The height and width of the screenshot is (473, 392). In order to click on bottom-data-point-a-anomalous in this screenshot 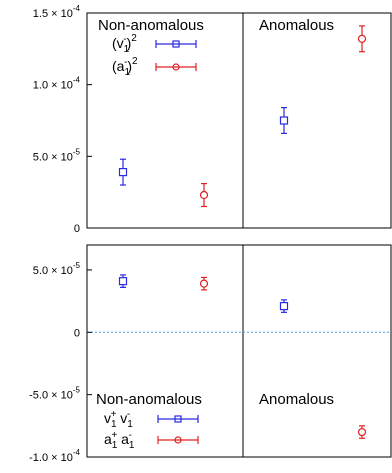, I will do `click(362, 432)`.